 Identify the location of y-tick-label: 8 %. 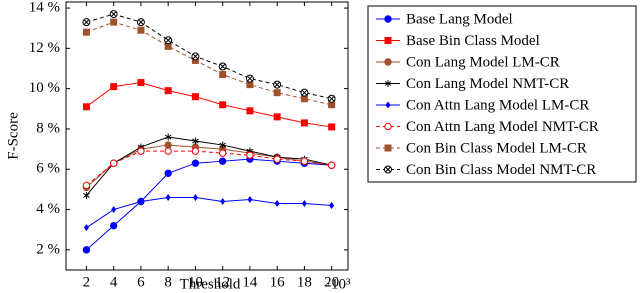
(48, 128).